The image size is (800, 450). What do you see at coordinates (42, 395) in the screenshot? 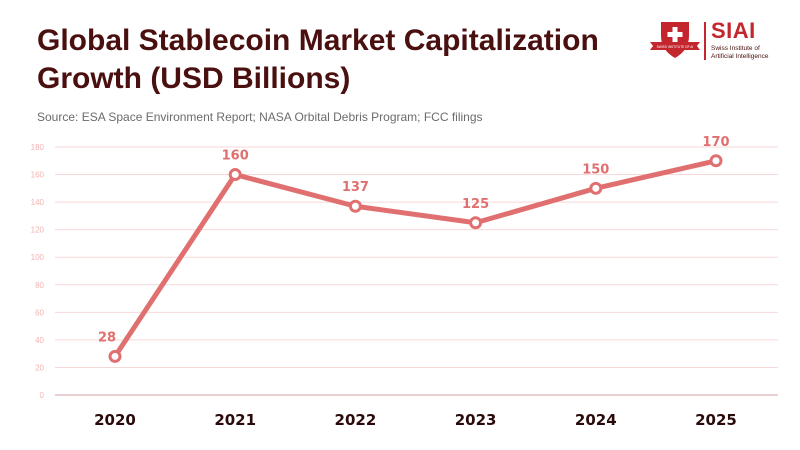
I see `y-tick-label: 0` at bounding box center [42, 395].